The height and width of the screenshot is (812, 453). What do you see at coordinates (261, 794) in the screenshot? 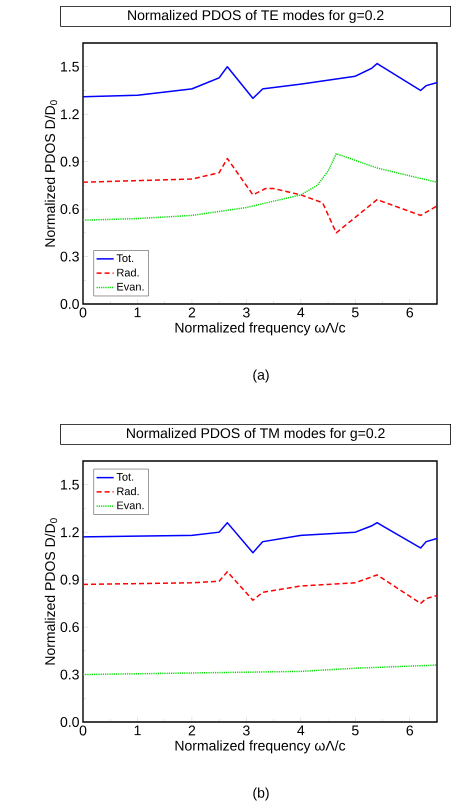
I see `text: (b)` at bounding box center [261, 794].